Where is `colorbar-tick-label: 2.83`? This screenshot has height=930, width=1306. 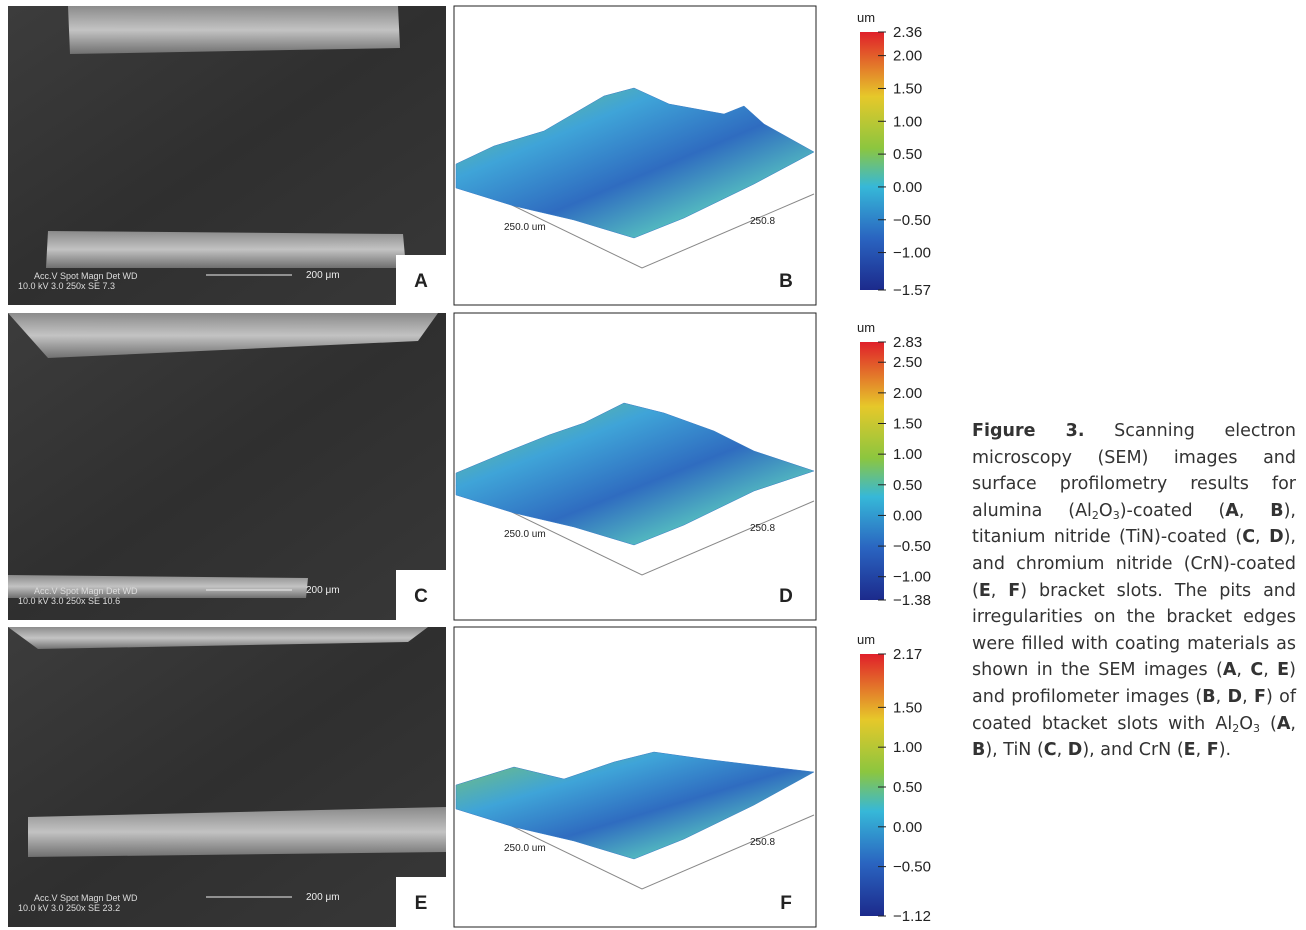
colorbar-tick-label: 2.83 is located at coordinates (907, 342).